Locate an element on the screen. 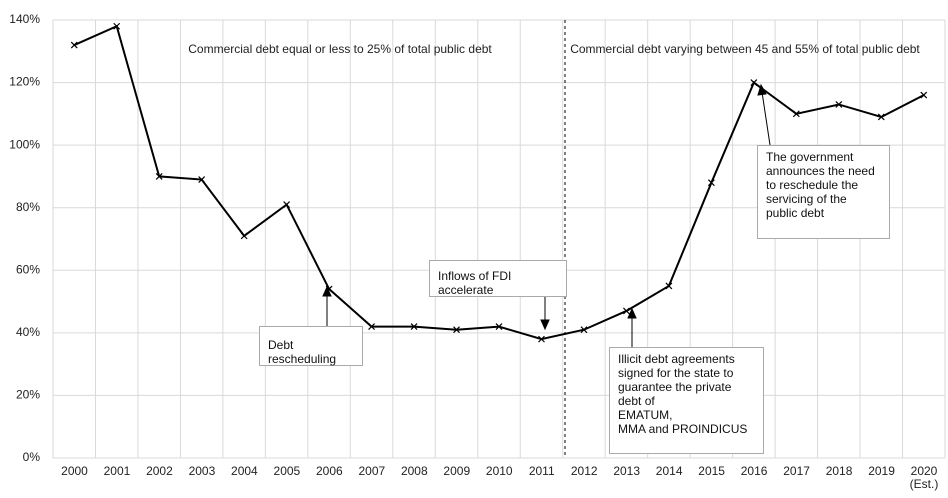 The height and width of the screenshot is (498, 948). annotation: Inflows of FDI accelerate is located at coordinates (498, 278).